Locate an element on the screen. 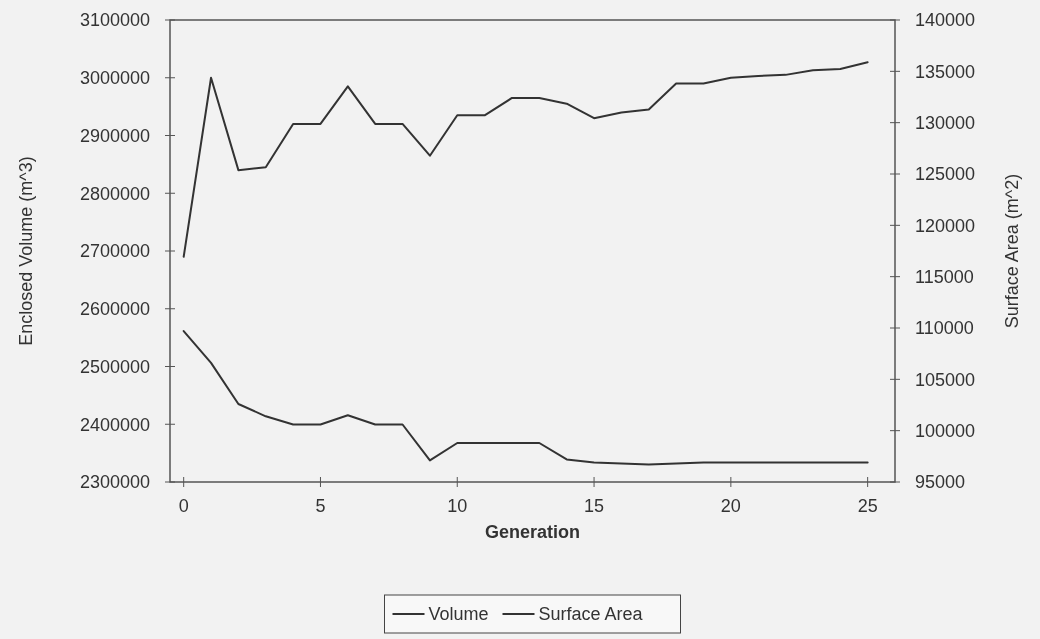  y2-axis-title: Surface Area (m^2) is located at coordinates (1012, 251).